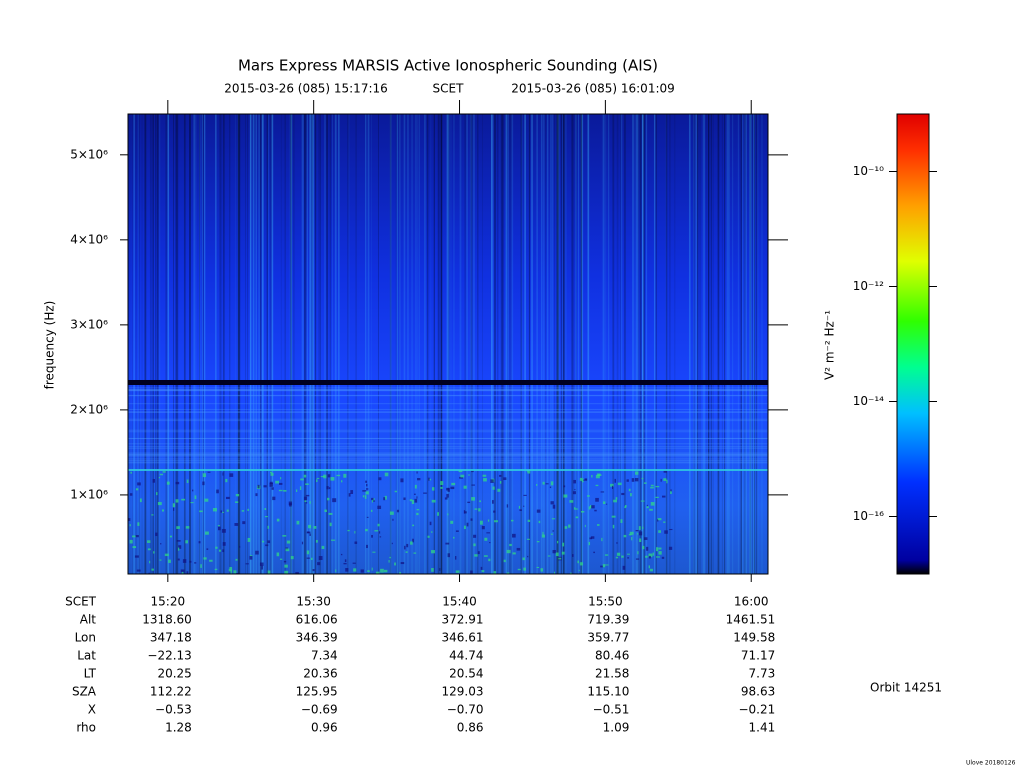  I want to click on y-tick-label: 2×10⁶, so click(89, 409).